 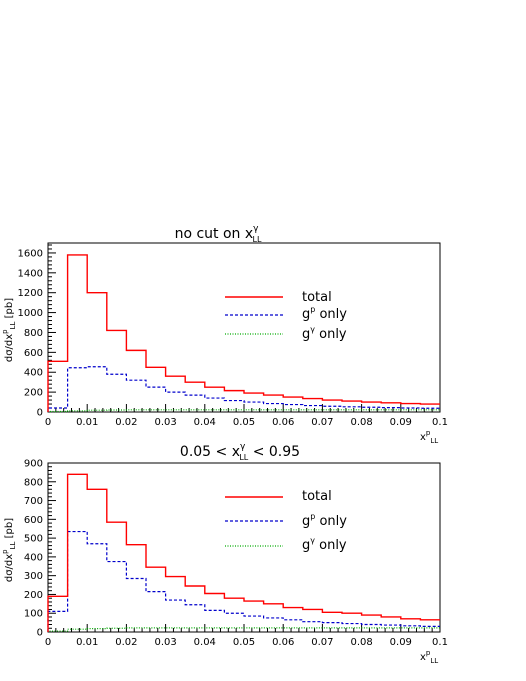 I want to click on y-tick-label: 700, so click(x=33, y=501).